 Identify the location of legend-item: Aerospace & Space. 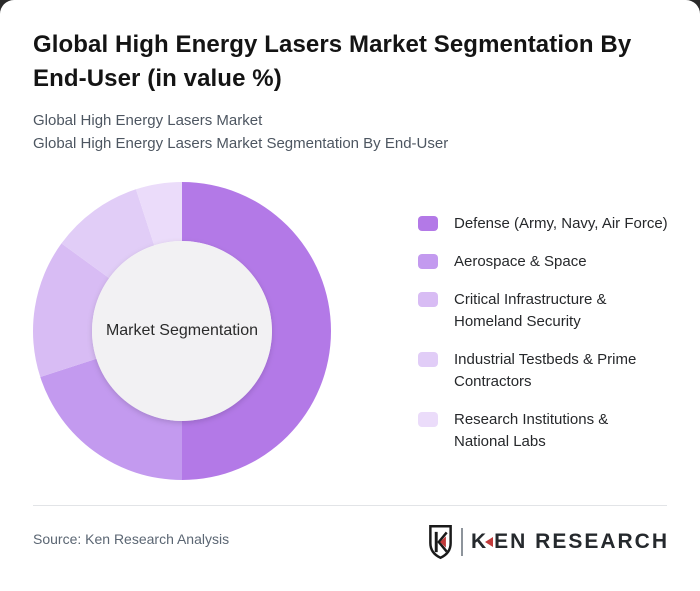
(545, 262).